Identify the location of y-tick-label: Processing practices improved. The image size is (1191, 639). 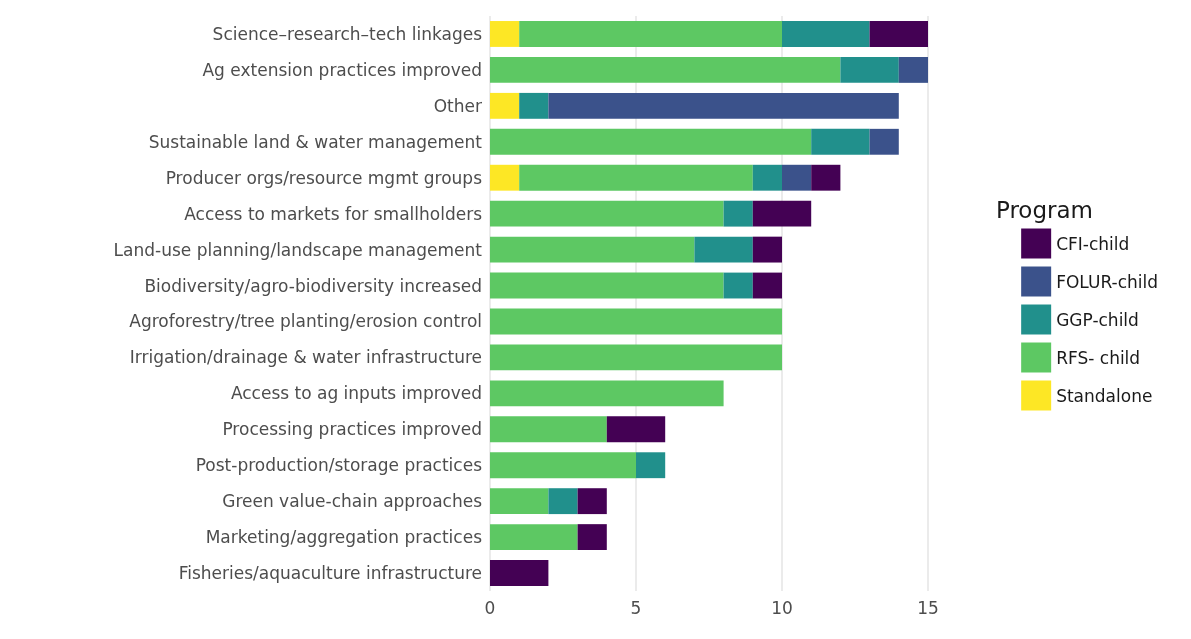
(352, 429).